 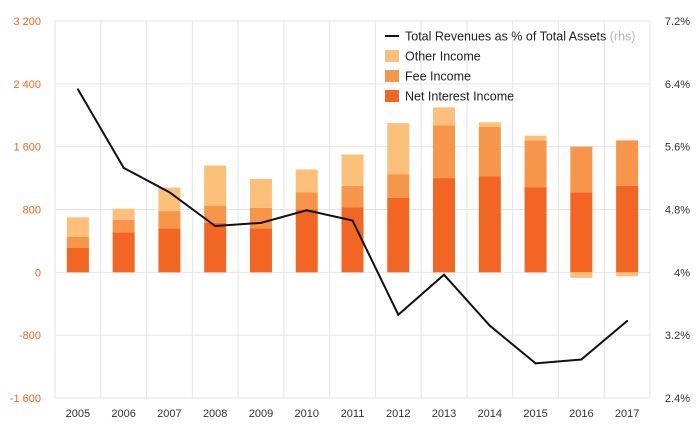 What do you see at coordinates (677, 148) in the screenshot?
I see `y-right-tick-label: 5.6%` at bounding box center [677, 148].